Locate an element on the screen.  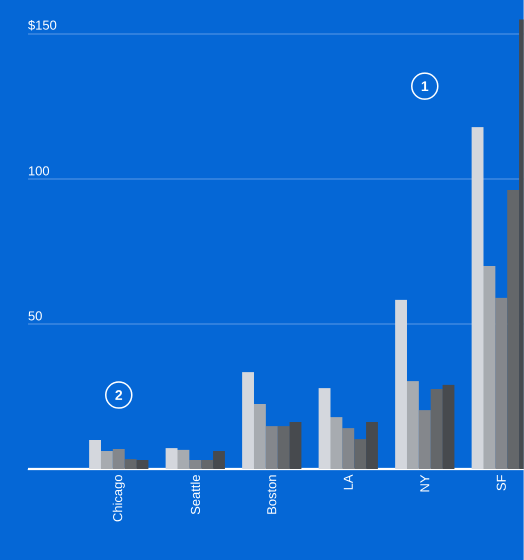
x-tick-label: Boston is located at coordinates (271, 494).